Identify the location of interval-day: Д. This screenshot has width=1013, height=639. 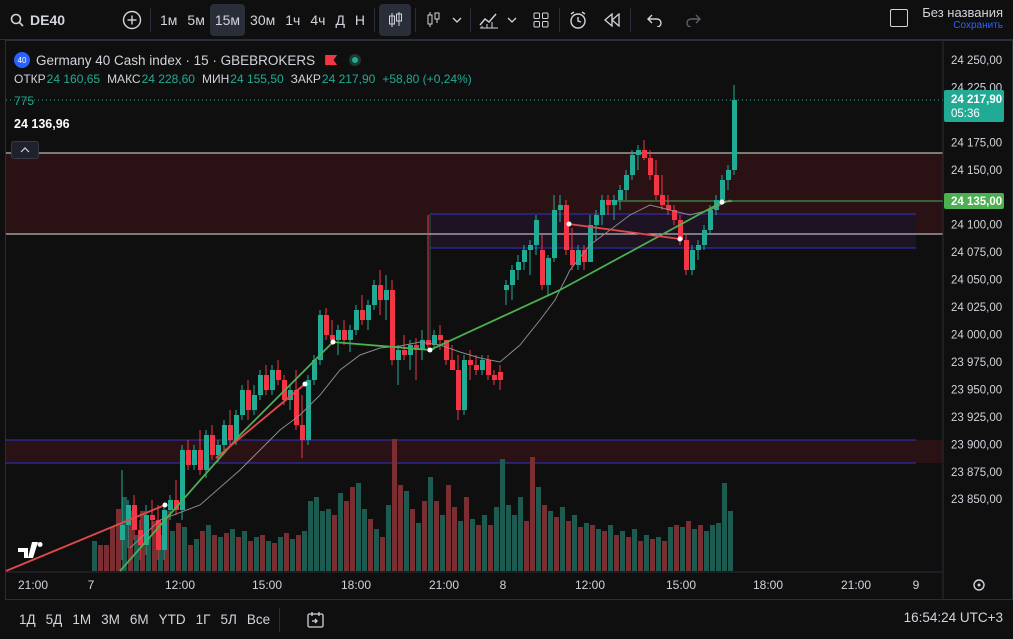
(340, 19).